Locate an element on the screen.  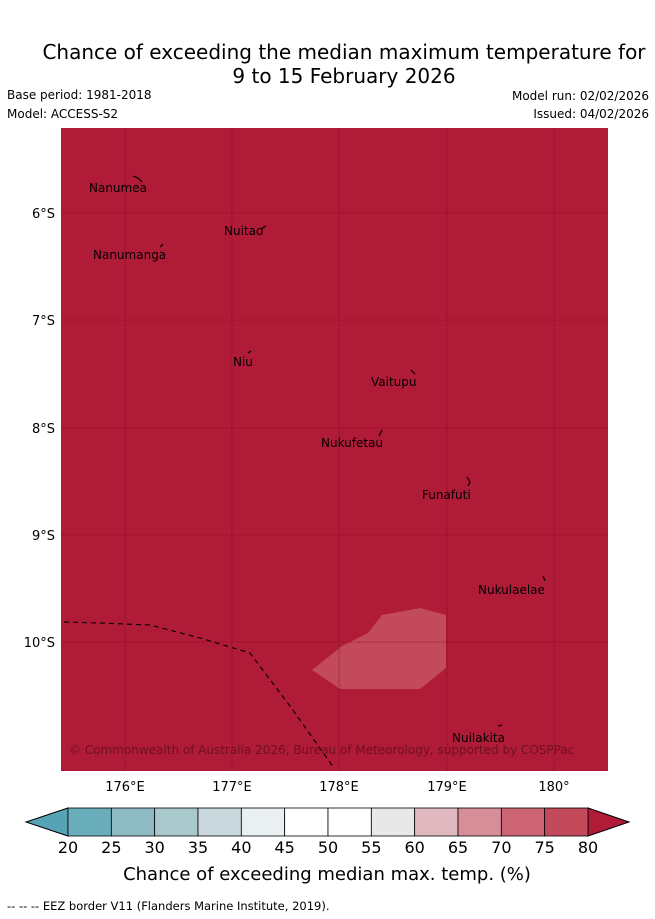
island-vaitupu is located at coordinates (413, 372).